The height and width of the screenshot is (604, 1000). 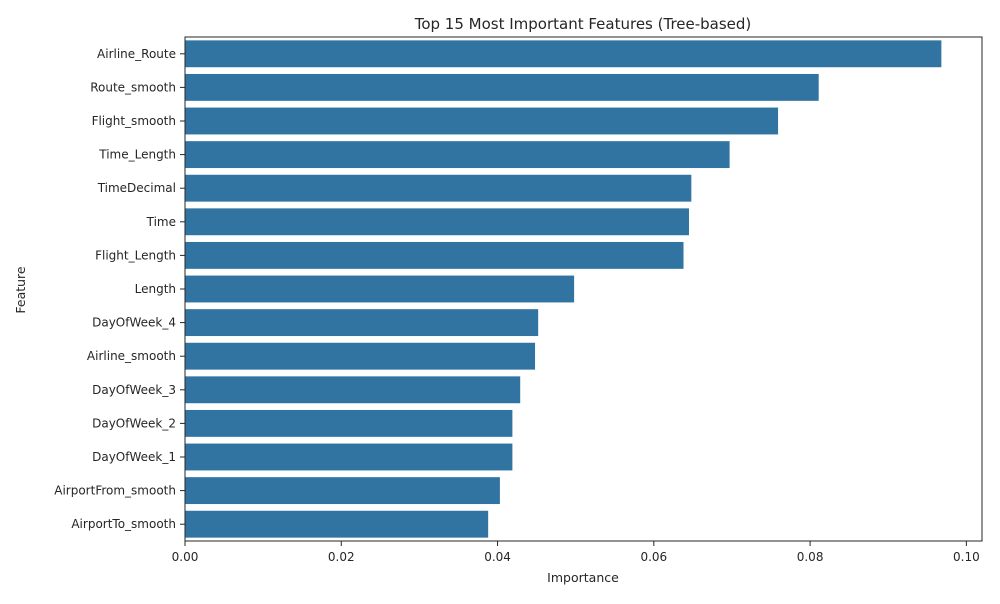 I want to click on x-tick-label: 0.04, so click(x=497, y=557).